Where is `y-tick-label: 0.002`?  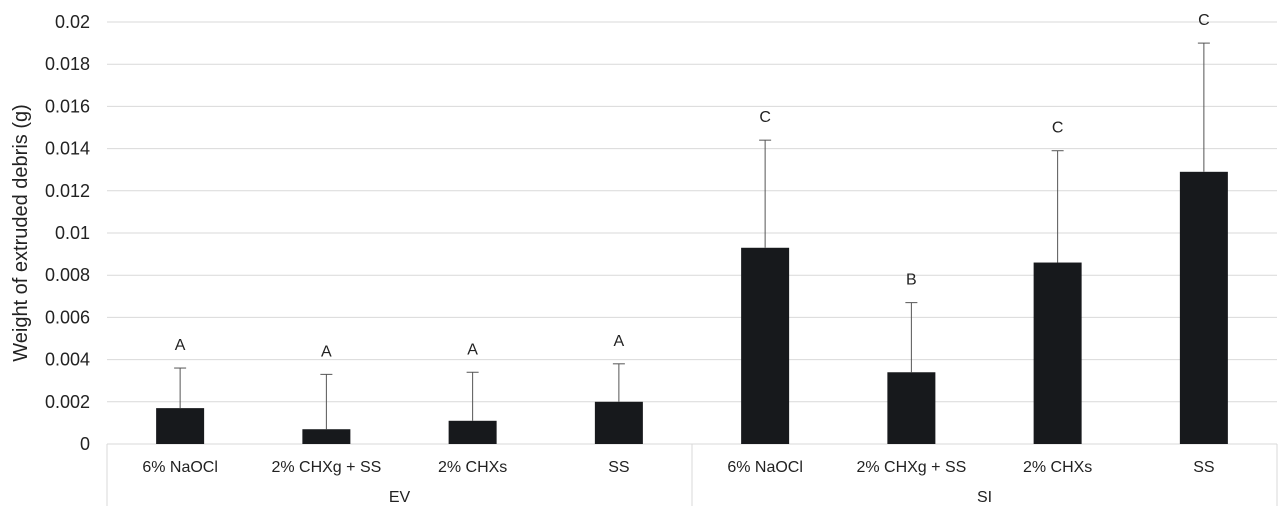
y-tick-label: 0.002 is located at coordinates (67, 402).